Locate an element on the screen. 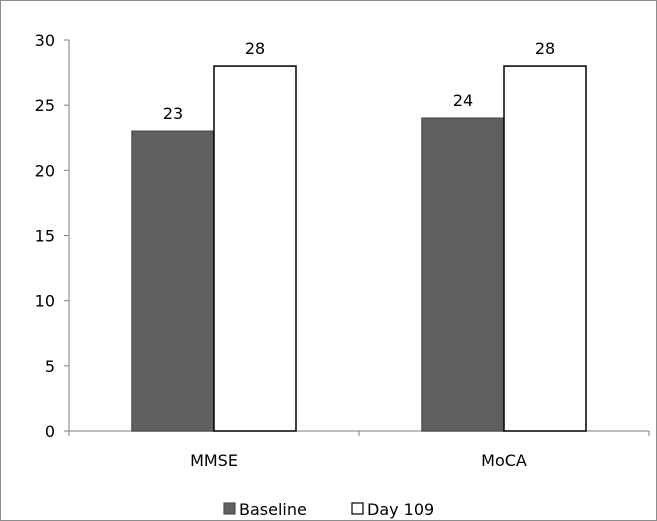 This screenshot has height=521, width=657. bar-day-109-moca is located at coordinates (545, 248).